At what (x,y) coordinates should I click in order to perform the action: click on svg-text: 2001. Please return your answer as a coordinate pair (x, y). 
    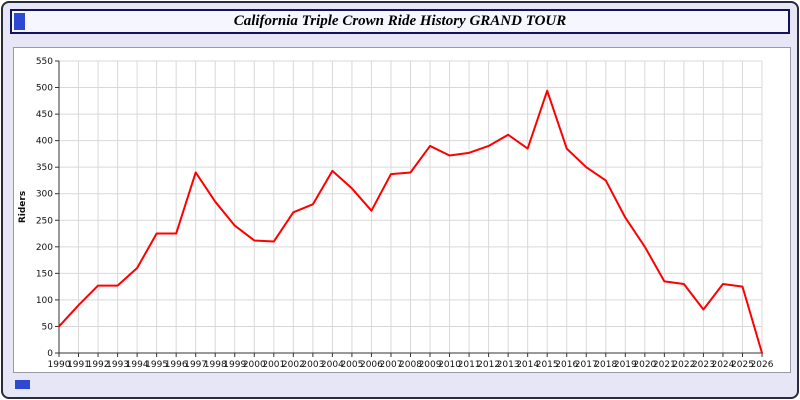
    Looking at the image, I should click on (273, 365).